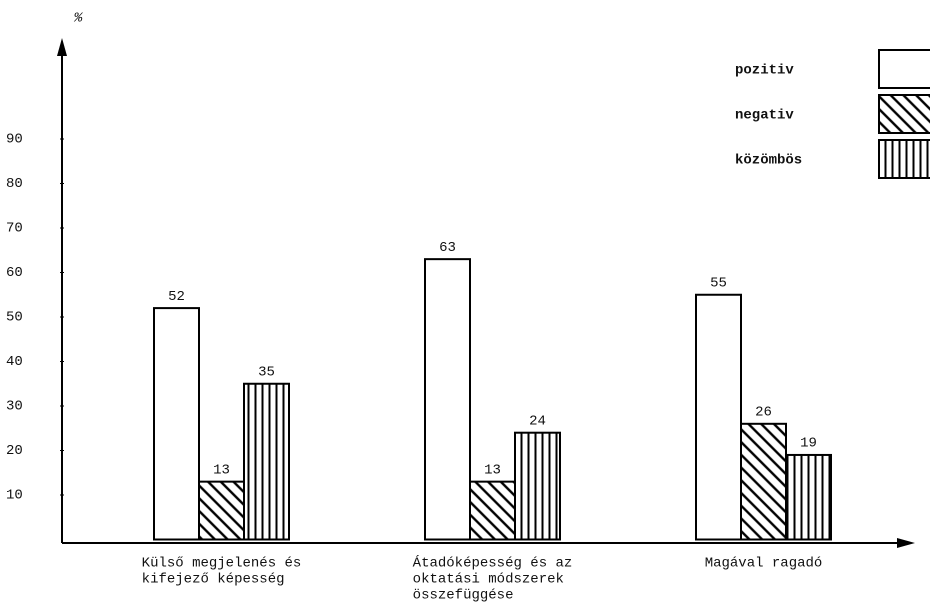 The image size is (930, 612). What do you see at coordinates (213, 580) in the screenshot?
I see `x-tick-label: kifejező képesség` at bounding box center [213, 580].